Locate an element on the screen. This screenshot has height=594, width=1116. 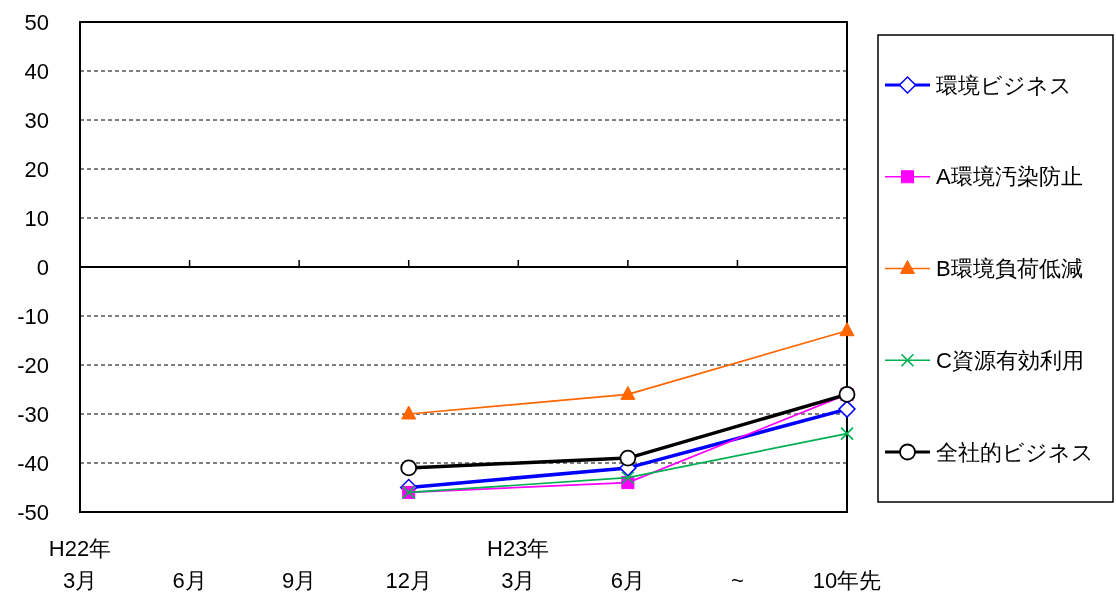
x-tick-label: ~ is located at coordinates (737, 580).